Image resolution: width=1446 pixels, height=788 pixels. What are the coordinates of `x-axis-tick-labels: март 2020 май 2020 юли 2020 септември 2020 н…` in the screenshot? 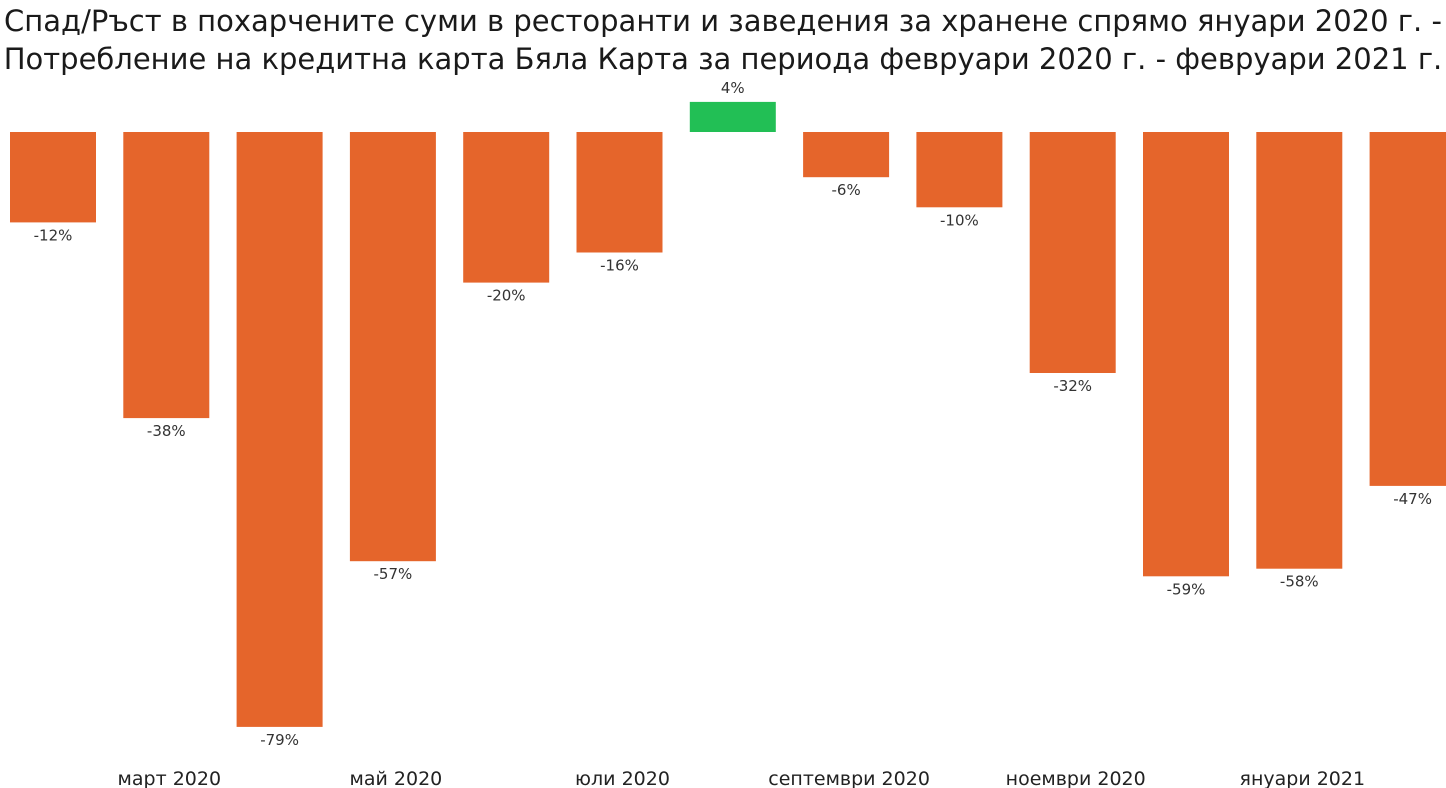 It's located at (742, 778).